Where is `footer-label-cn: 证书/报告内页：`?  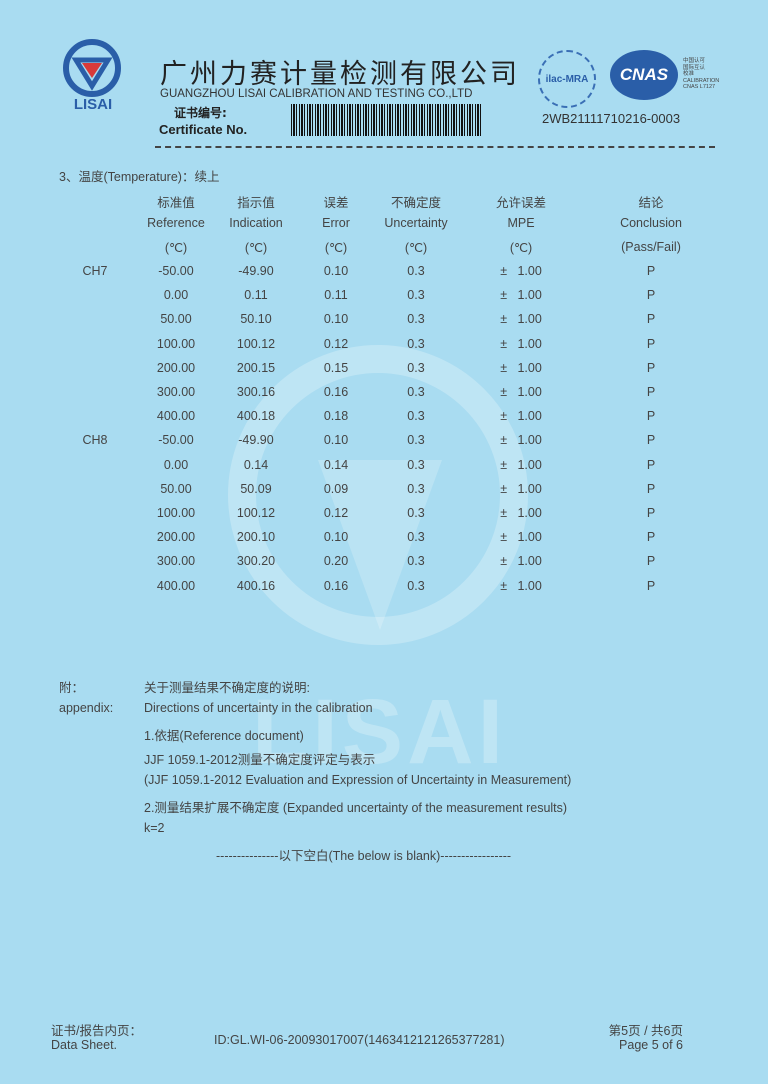 footer-label-cn: 证书/报告内页： is located at coordinates (96, 1031).